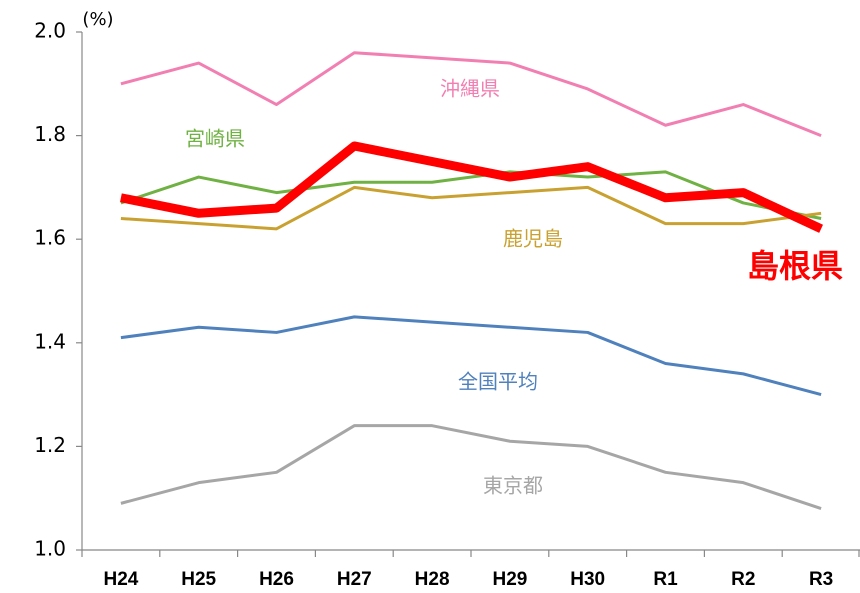 This screenshot has width=860, height=593. I want to click on y-tick-label: 1.8, so click(50, 134).